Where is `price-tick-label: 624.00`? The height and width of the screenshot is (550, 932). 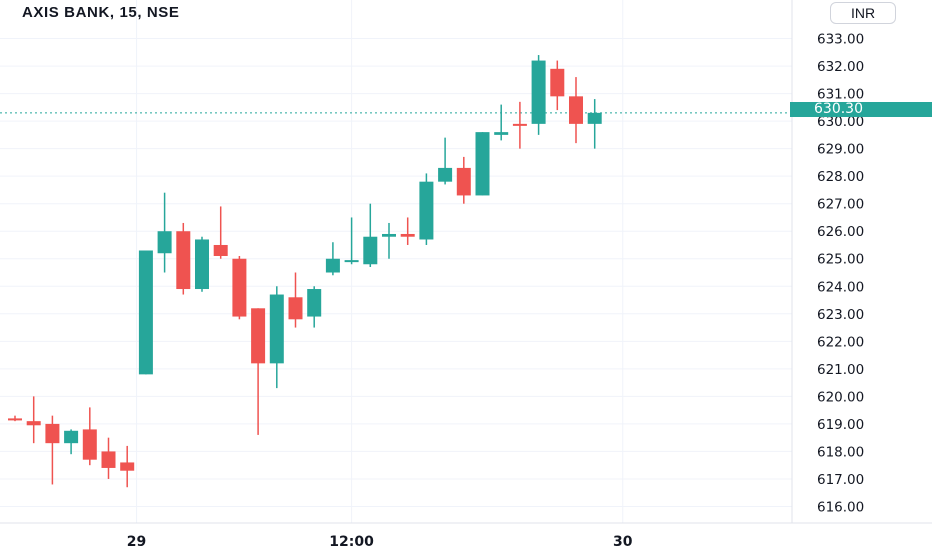
price-tick-label: 624.00 is located at coordinates (840, 287).